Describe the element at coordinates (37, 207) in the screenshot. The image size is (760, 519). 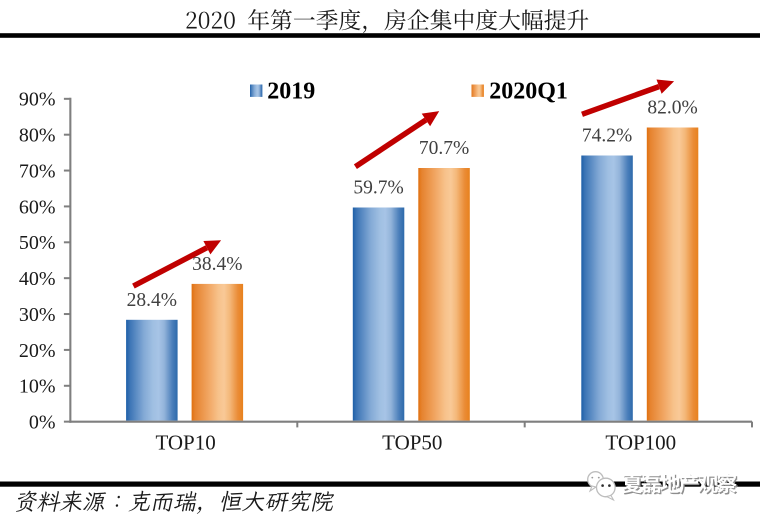
I see `svg-text: 60%` at that location.